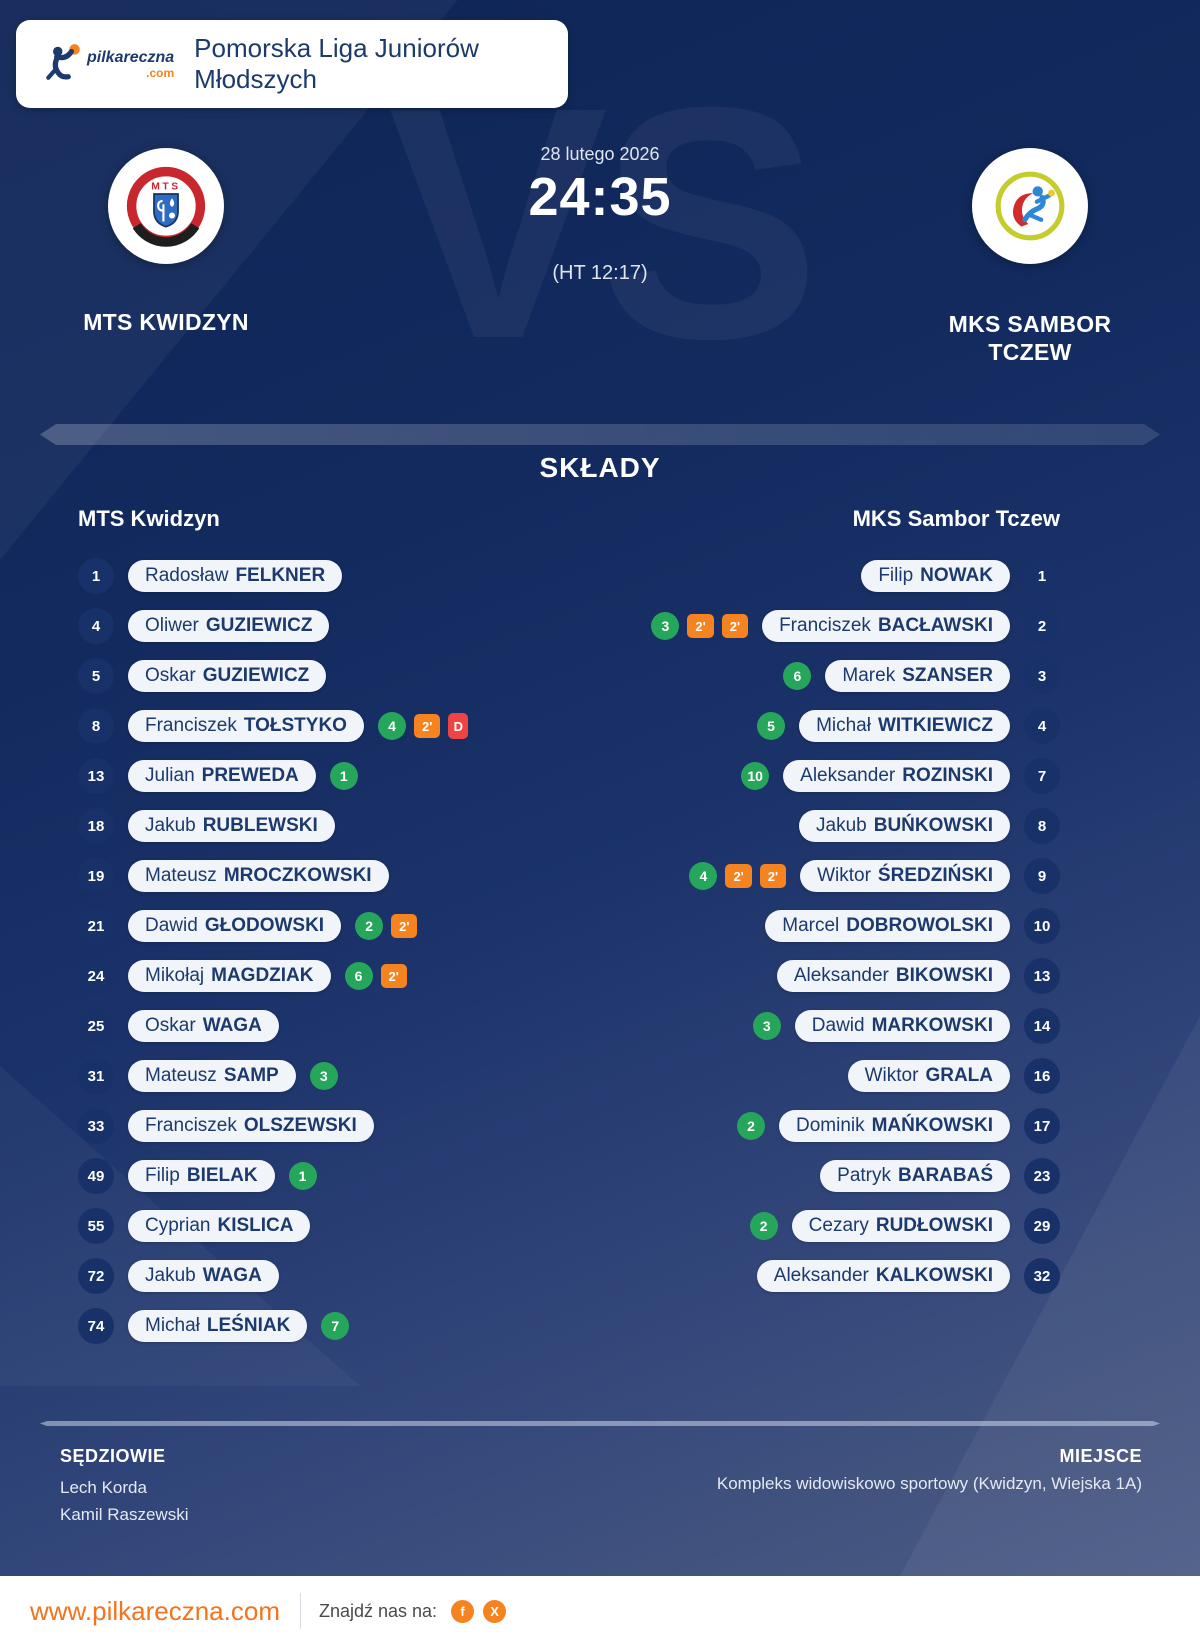 This screenshot has height=1646, width=1200. I want to click on player-first-name: Dominik, so click(830, 1125).